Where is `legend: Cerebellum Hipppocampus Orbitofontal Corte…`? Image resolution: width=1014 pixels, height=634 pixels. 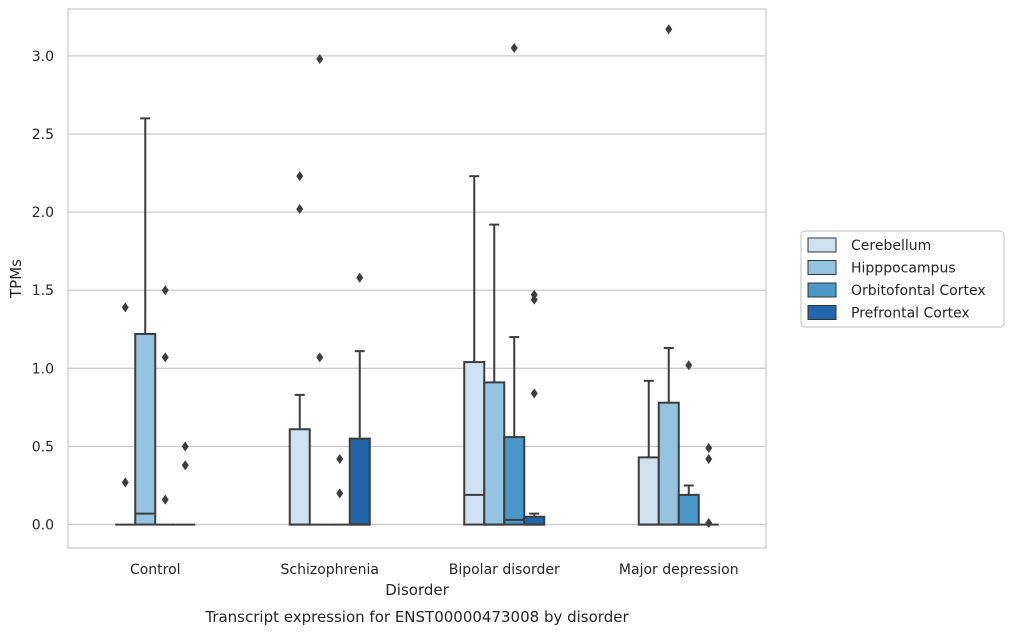
legend: Cerebellum Hipppocampus Orbitofontal Corte… is located at coordinates (902, 279).